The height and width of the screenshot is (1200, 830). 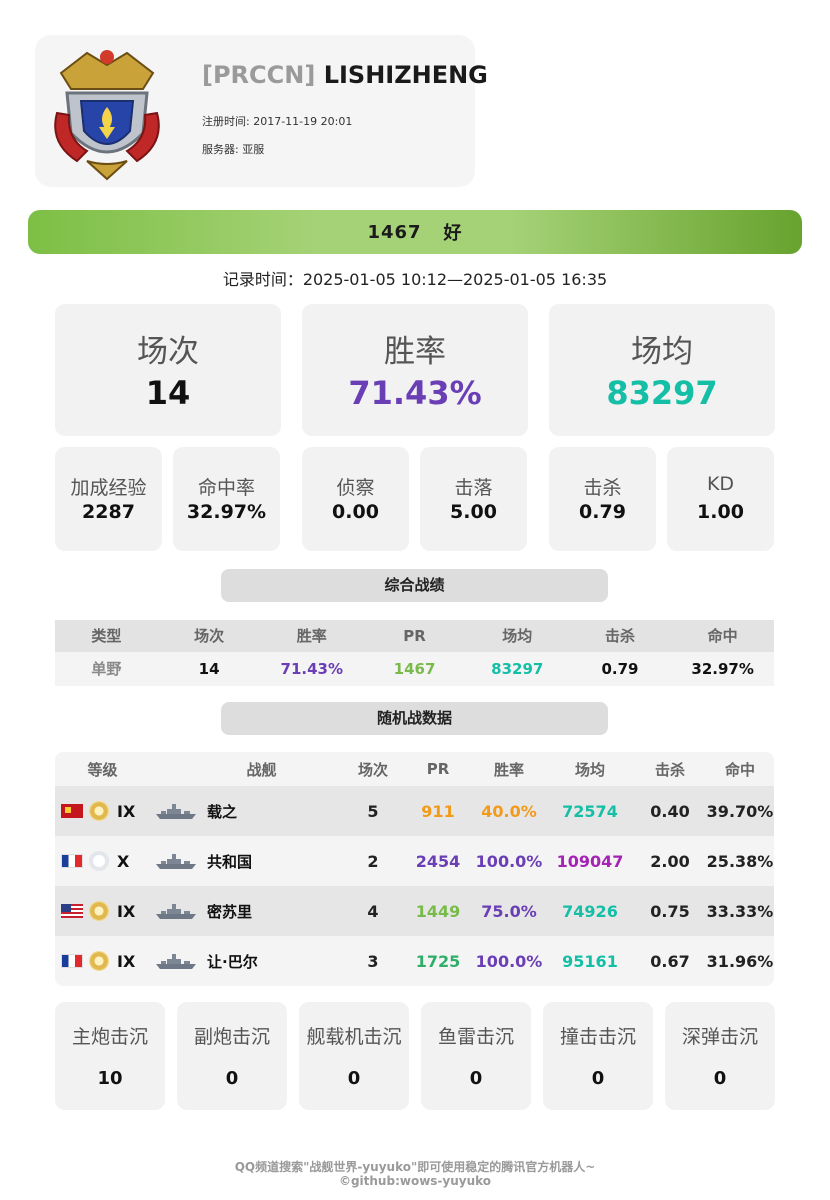 I want to click on kill-card-depth-charge: 深弹击沉 0, so click(x=720, y=1056).